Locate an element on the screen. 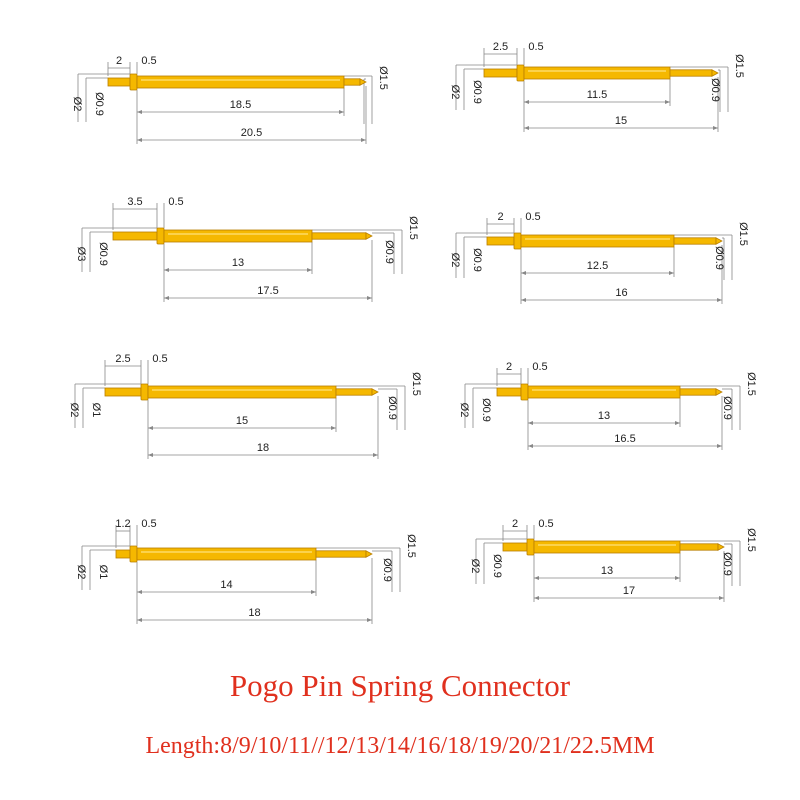  dim-total-length: 17 is located at coordinates (629, 591).